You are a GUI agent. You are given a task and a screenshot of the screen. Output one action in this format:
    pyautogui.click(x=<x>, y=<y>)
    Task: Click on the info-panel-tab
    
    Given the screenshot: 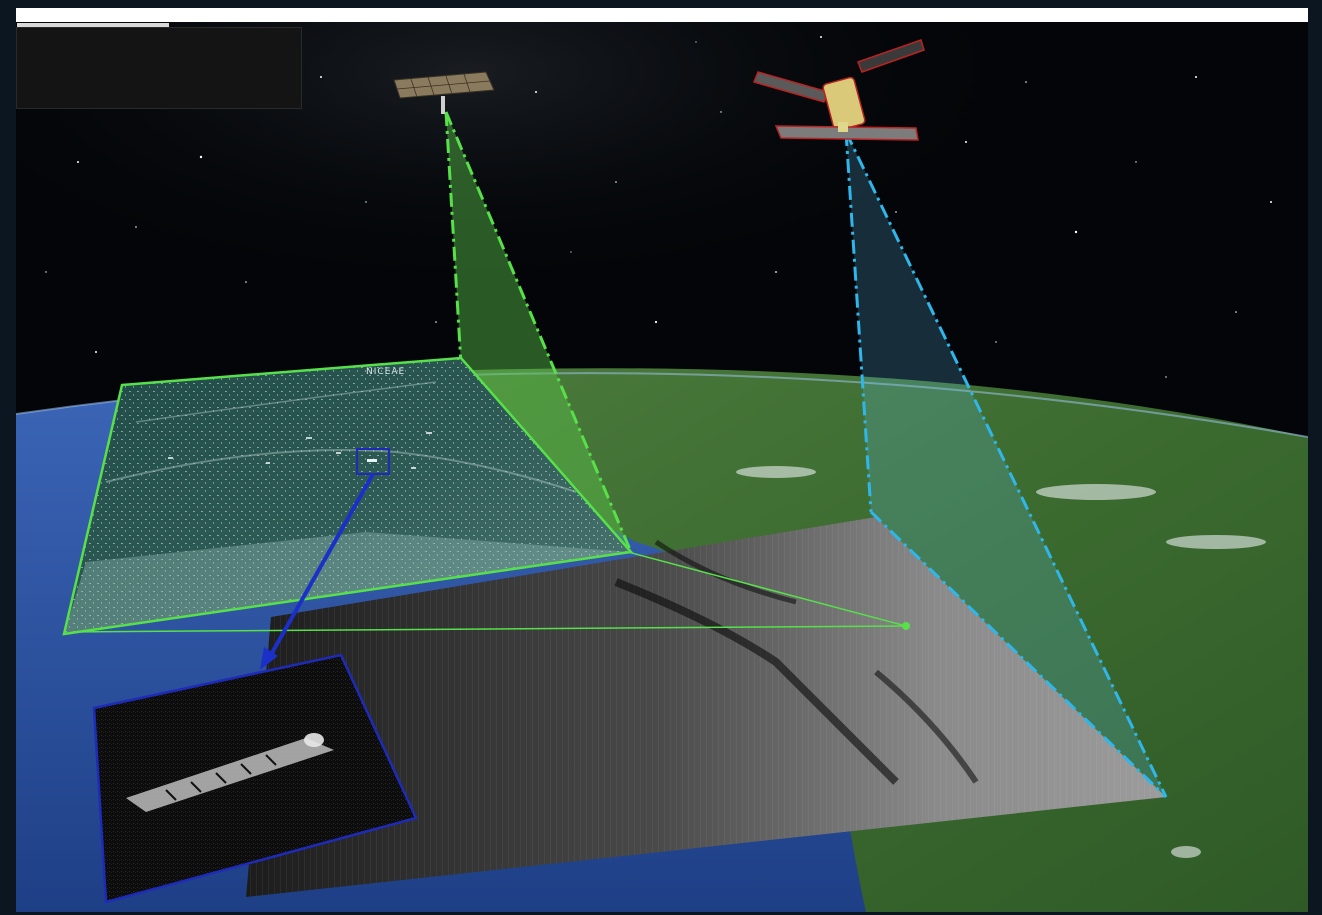 What is the action you would take?
    pyautogui.click(x=93, y=25)
    